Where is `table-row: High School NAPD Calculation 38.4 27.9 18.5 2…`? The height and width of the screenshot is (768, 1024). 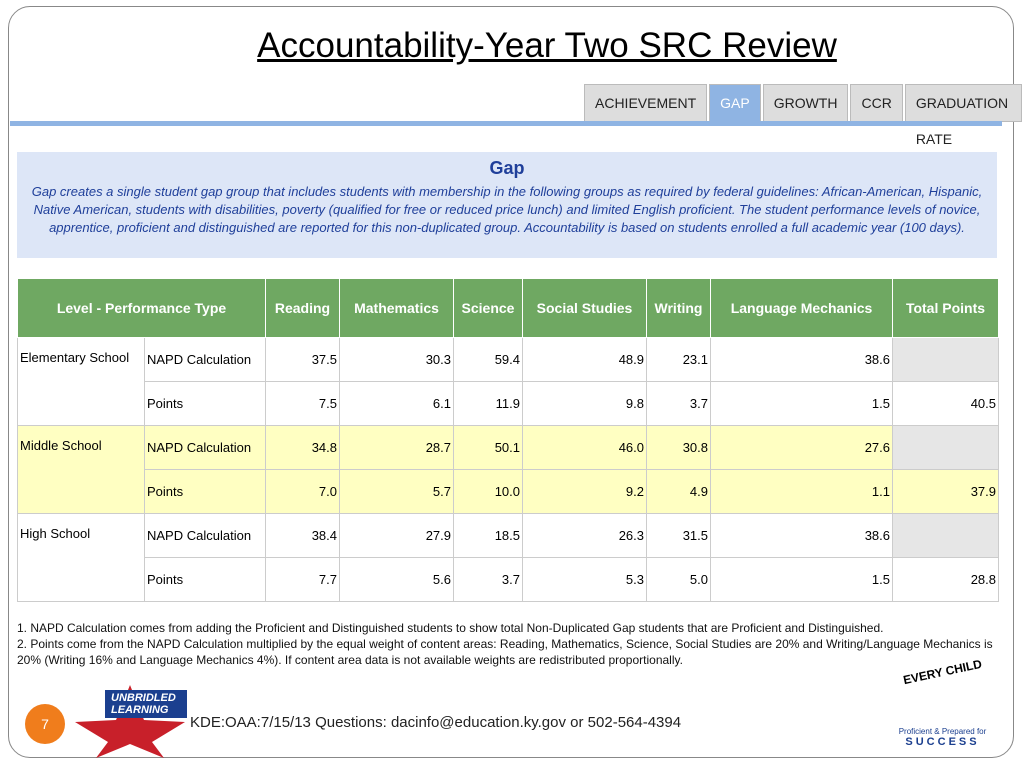
table-row: High School NAPD Calculation 38.4 27.9 18.5 2… is located at coordinates (508, 557).